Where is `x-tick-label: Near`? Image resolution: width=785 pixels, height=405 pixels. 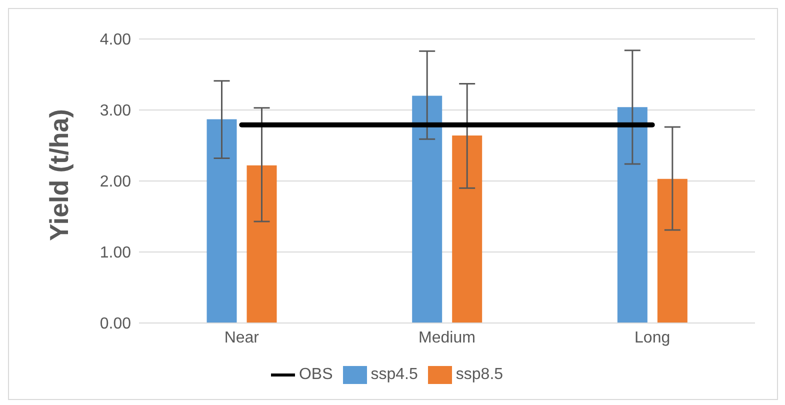 x-tick-label: Near is located at coordinates (242, 337).